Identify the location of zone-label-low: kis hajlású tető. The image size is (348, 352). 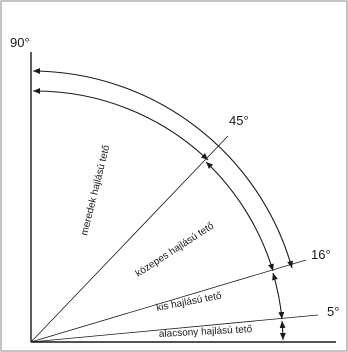
(188, 302).